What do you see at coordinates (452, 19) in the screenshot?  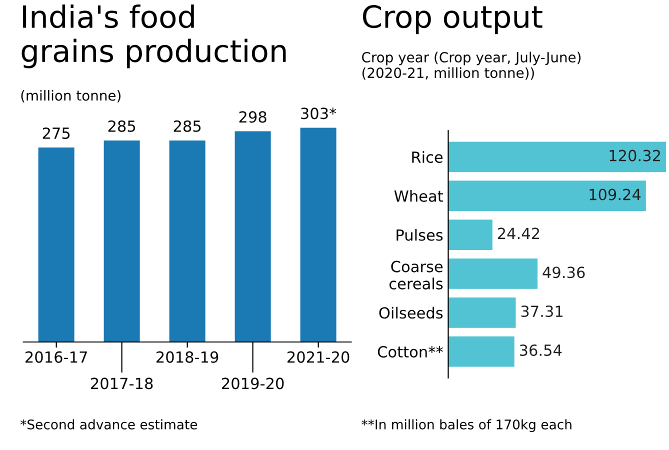 I see `chart-title: Crop output` at bounding box center [452, 19].